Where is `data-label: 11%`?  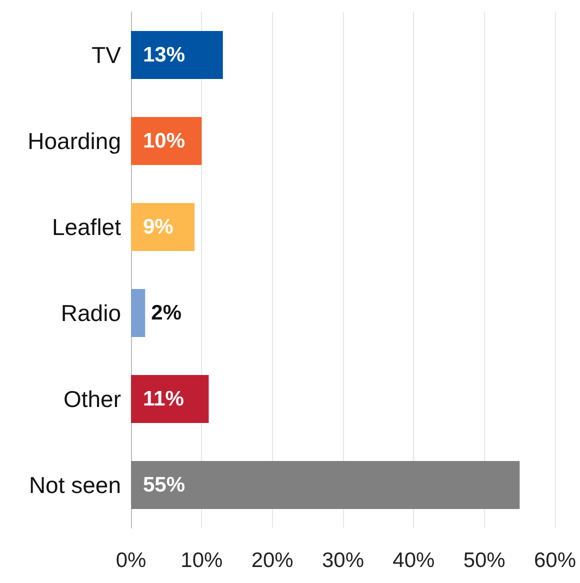 data-label: 11% is located at coordinates (163, 399).